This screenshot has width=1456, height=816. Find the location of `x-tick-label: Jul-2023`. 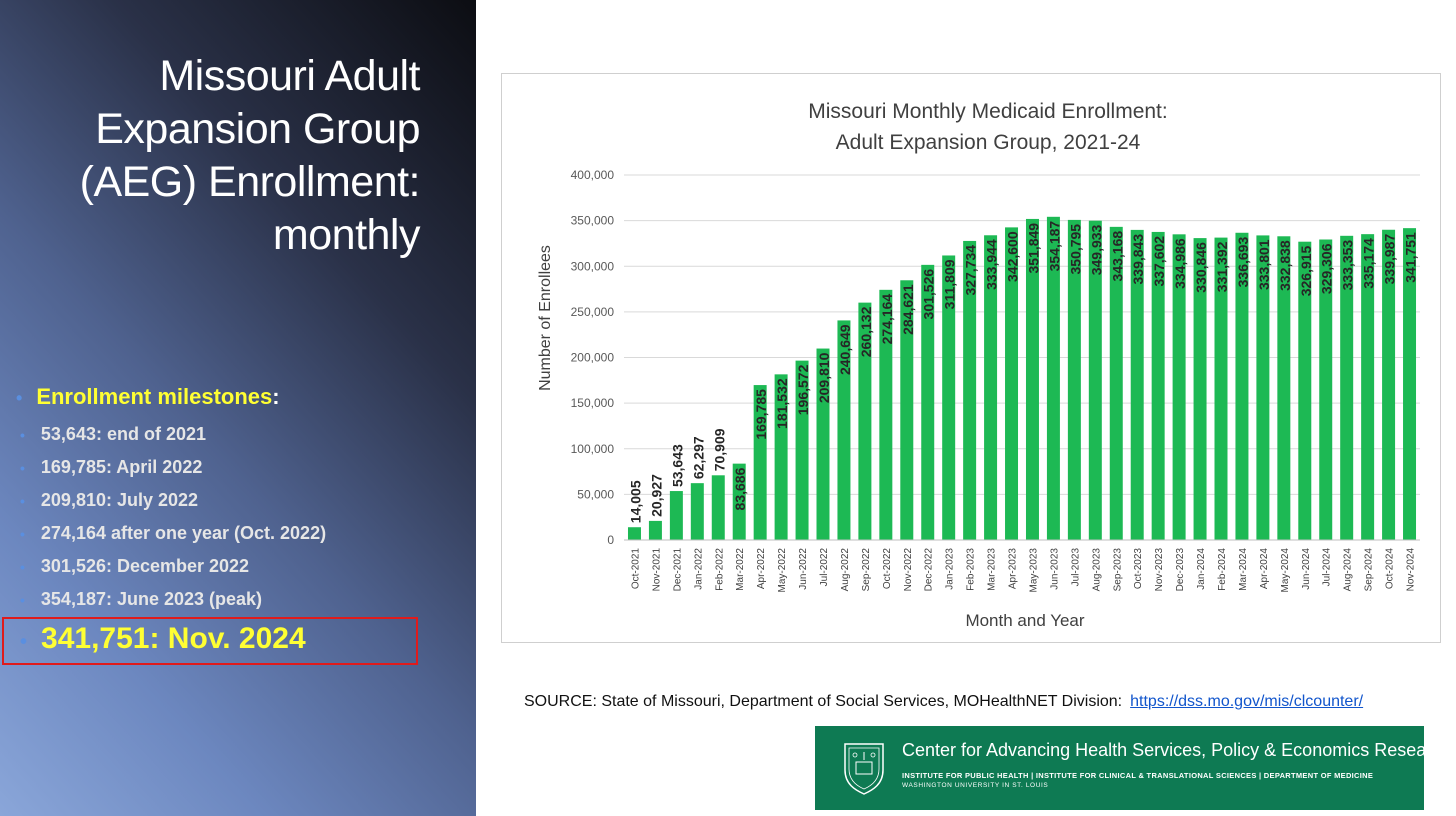

x-tick-label: Jul-2023 is located at coordinates (1075, 567).